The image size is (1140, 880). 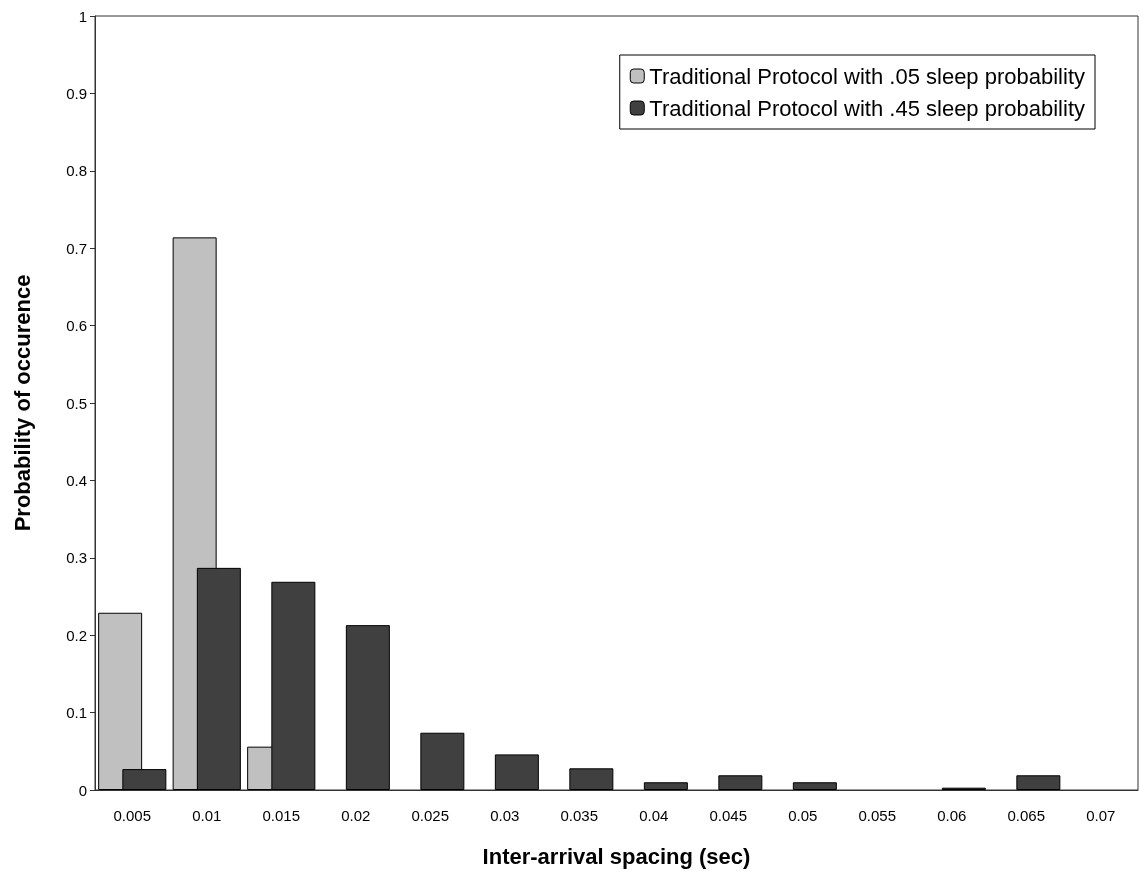 I want to click on y-tick-label: 0.8, so click(x=76, y=171).